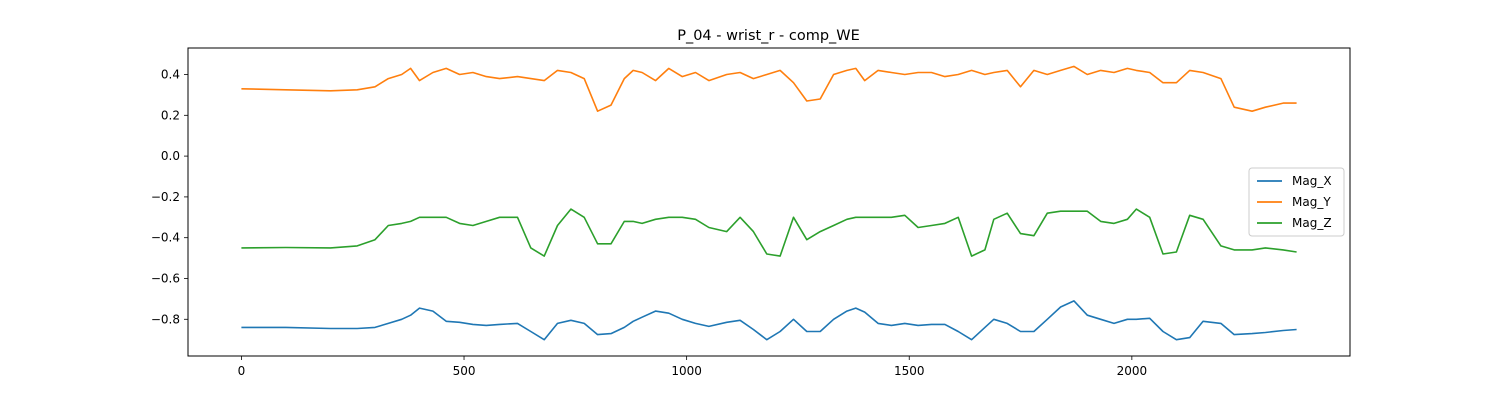 Image resolution: width=1500 pixels, height=400 pixels. What do you see at coordinates (1132, 371) in the screenshot?
I see `x-tick-label: 2000` at bounding box center [1132, 371].